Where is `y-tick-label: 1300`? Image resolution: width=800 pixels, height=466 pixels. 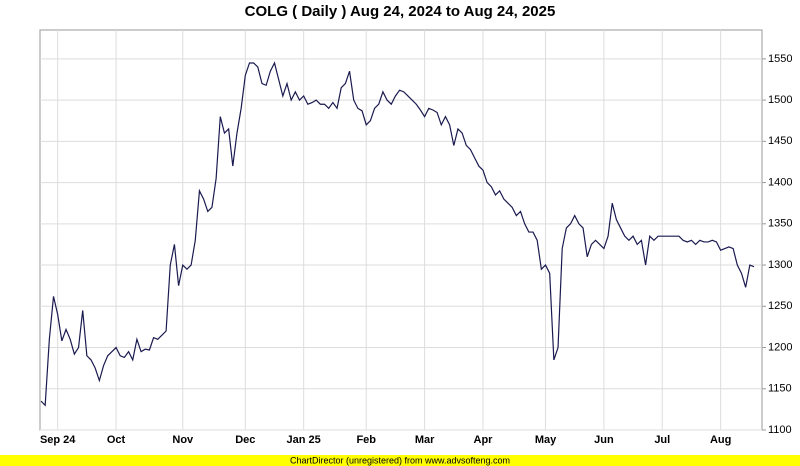 y-tick-label: 1300 is located at coordinates (780, 265).